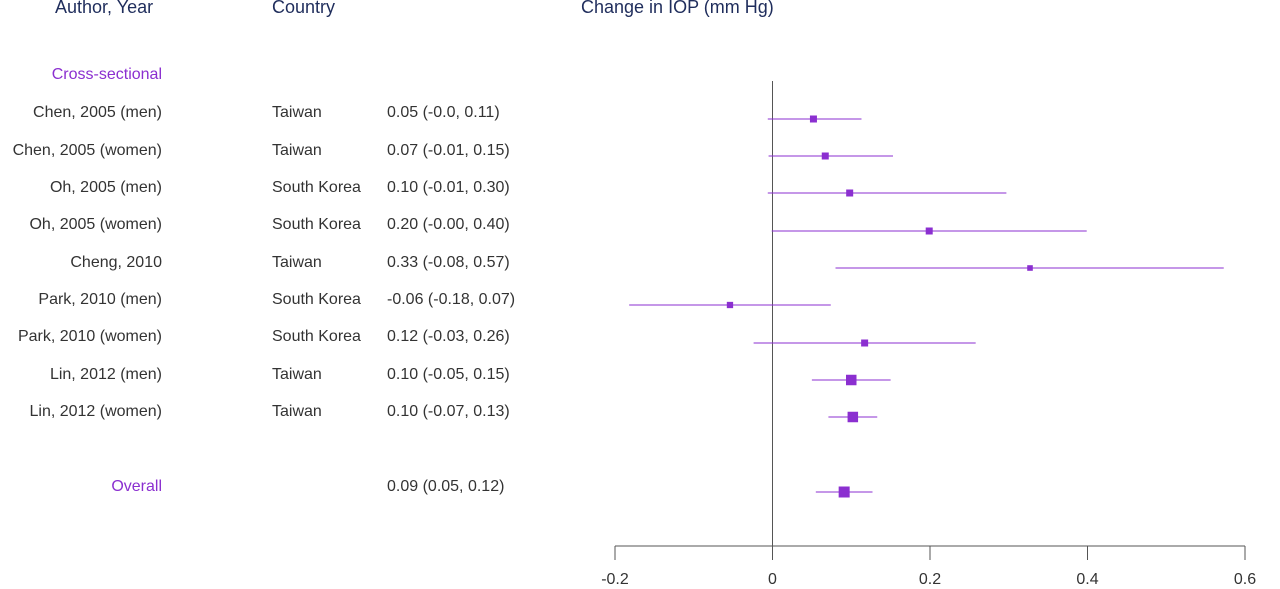 The width and height of the screenshot is (1280, 589). Describe the element at coordinates (104, 8) in the screenshot. I see `author-year-header: Author, Year` at that location.